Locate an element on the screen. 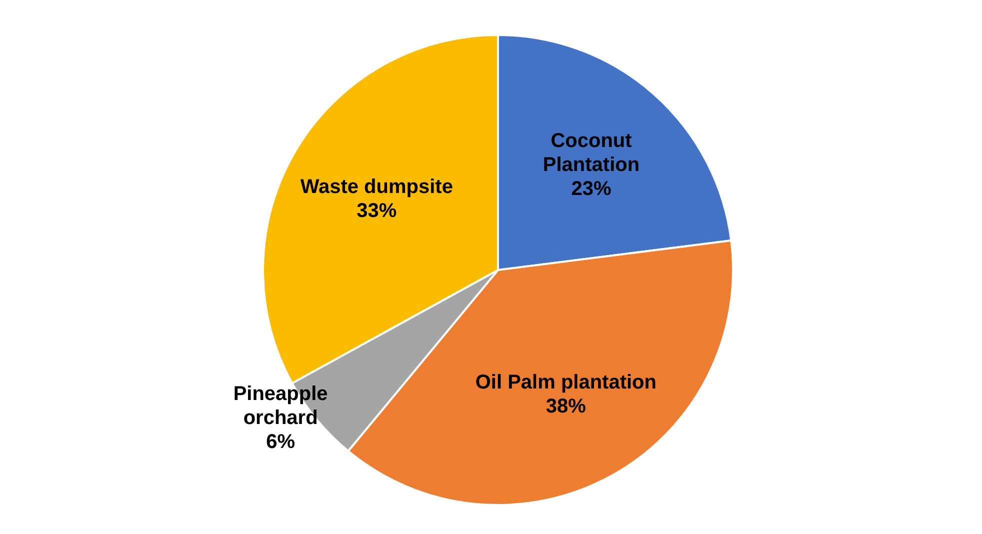 This screenshot has width=982, height=534. data-label: 38% is located at coordinates (566, 407).